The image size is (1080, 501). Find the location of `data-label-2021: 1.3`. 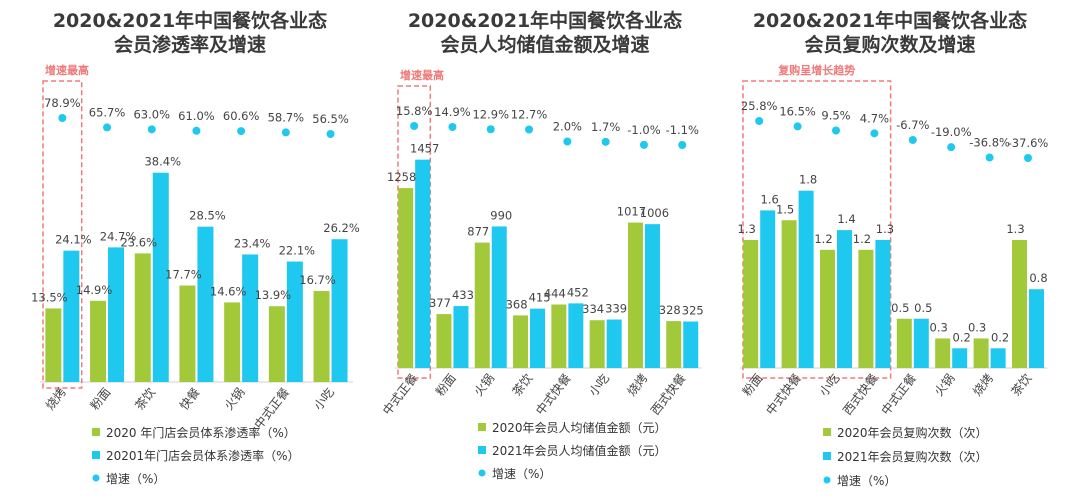

data-label-2021: 1.3 is located at coordinates (885, 229).